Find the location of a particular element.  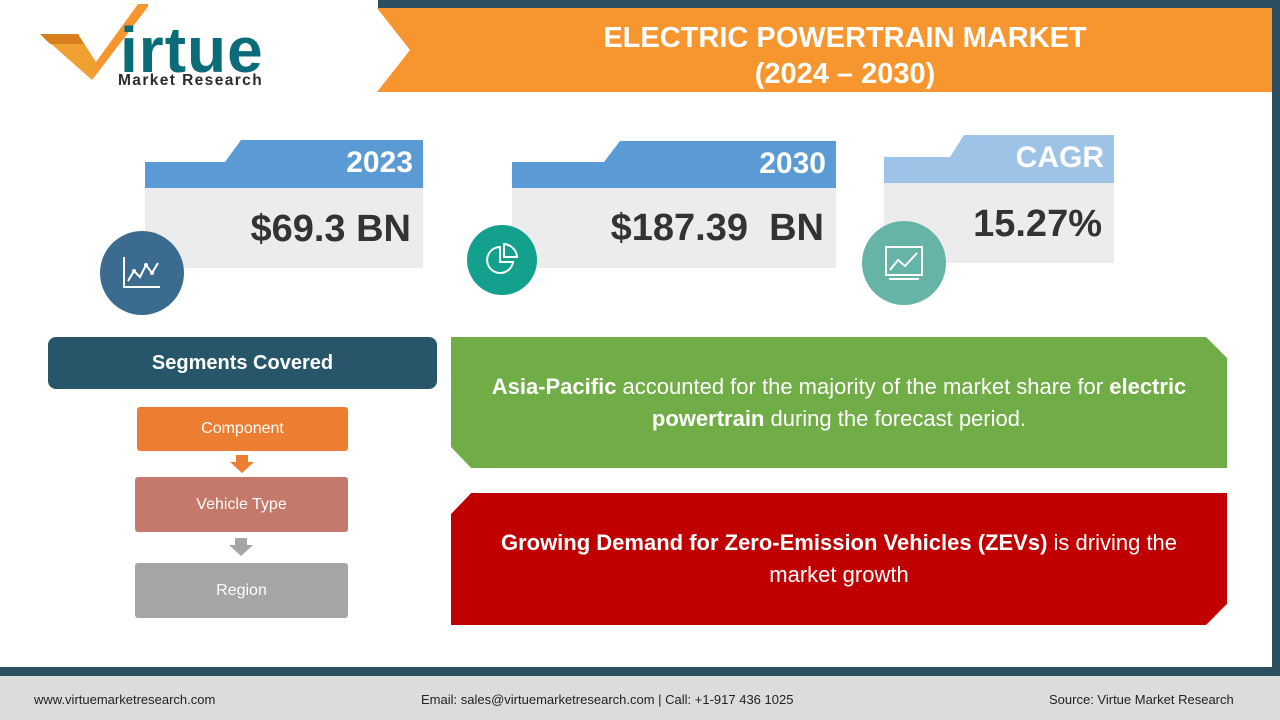

segment-vehicle-type: Vehicle Type is located at coordinates (241, 504).